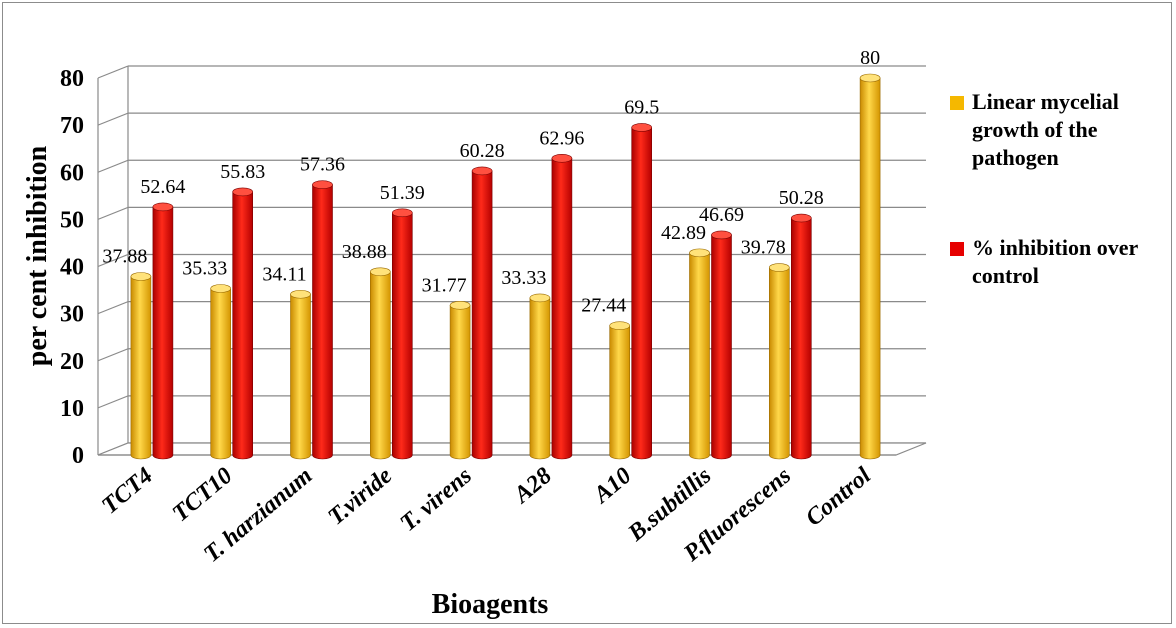  I want to click on data-label-inhibition-4: 60.28, so click(482, 151).